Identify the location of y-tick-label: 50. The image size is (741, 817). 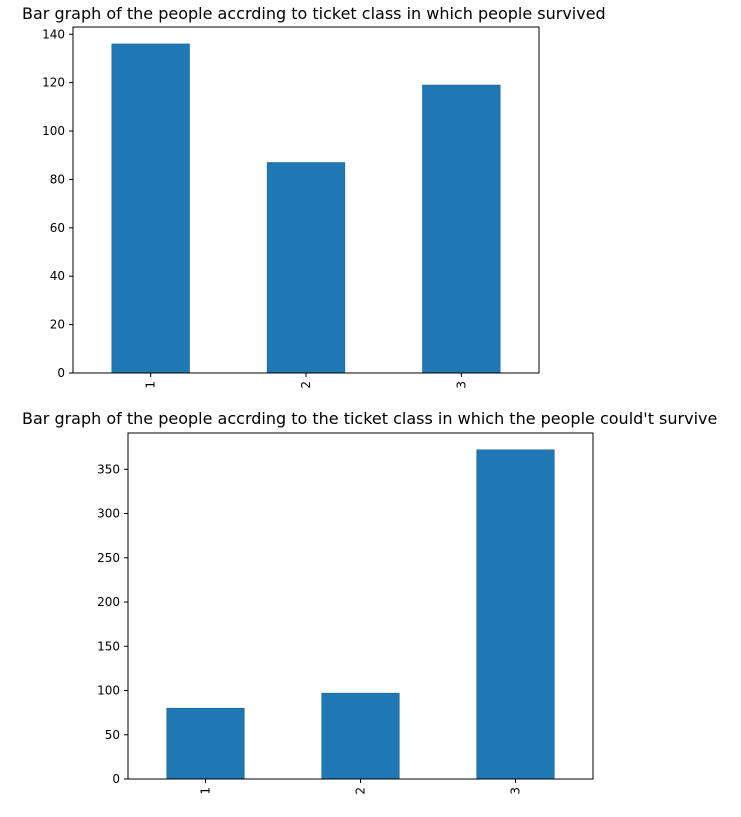
(112, 735).